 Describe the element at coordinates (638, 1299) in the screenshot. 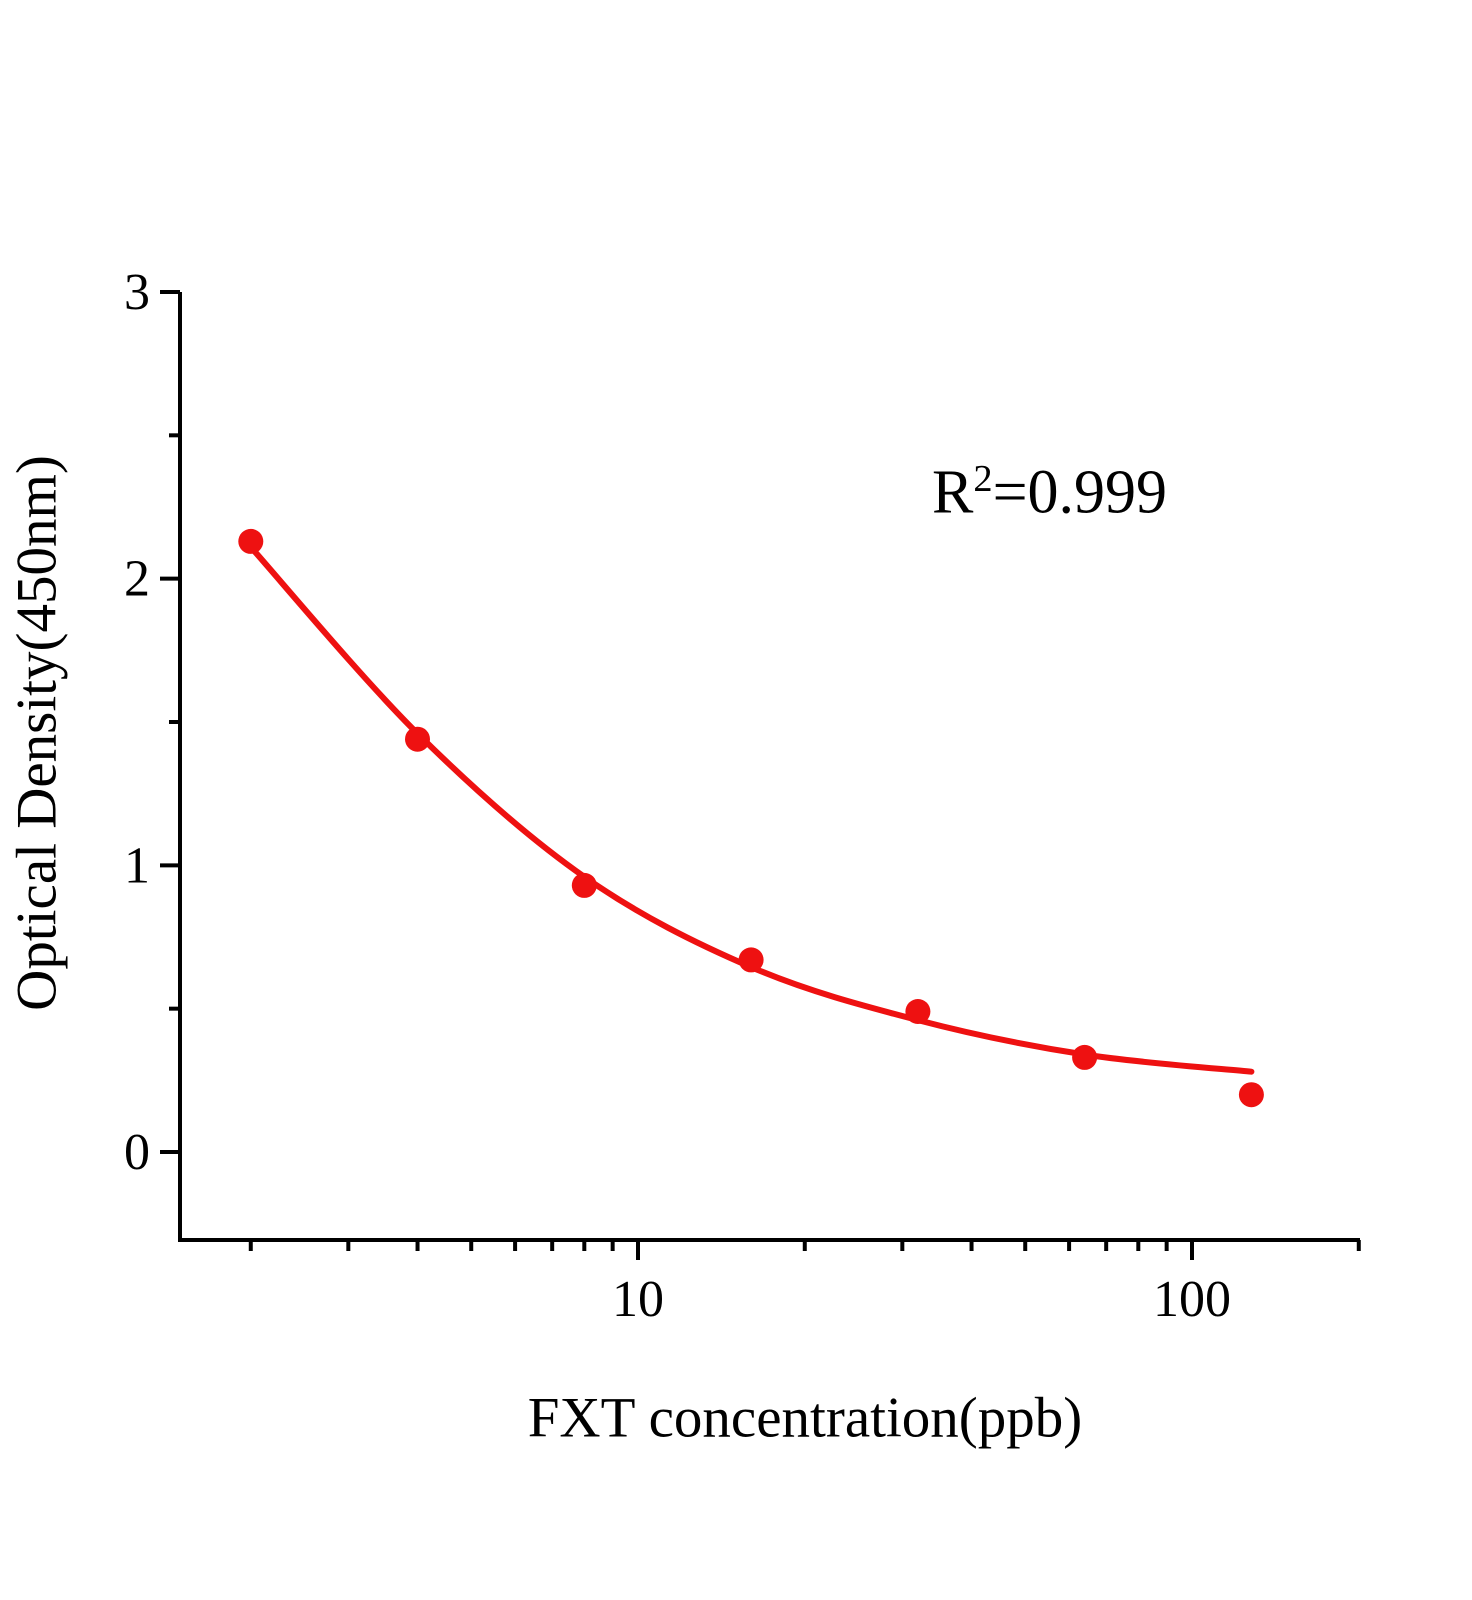

I see `x-tick-label: 10` at that location.